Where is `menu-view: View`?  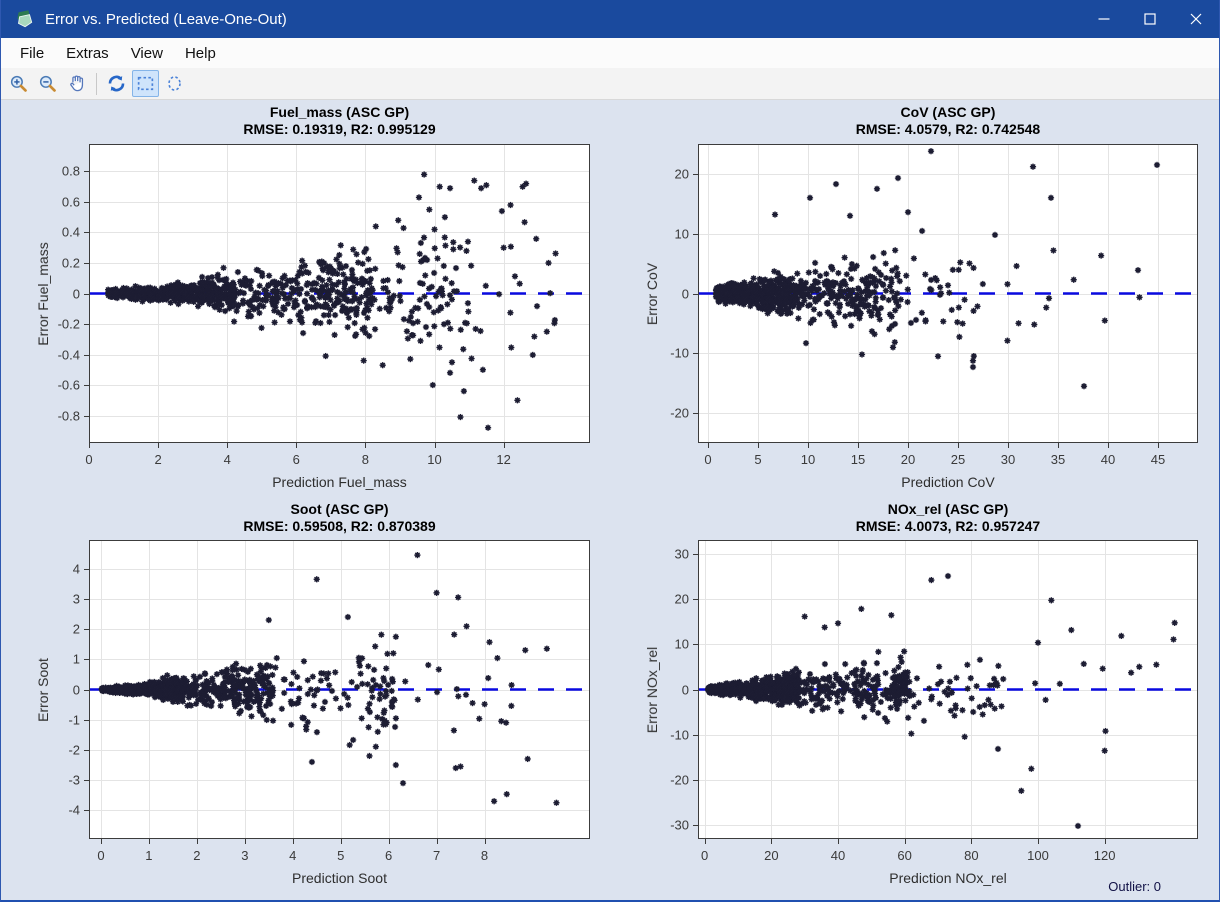 menu-view: View is located at coordinates (146, 53).